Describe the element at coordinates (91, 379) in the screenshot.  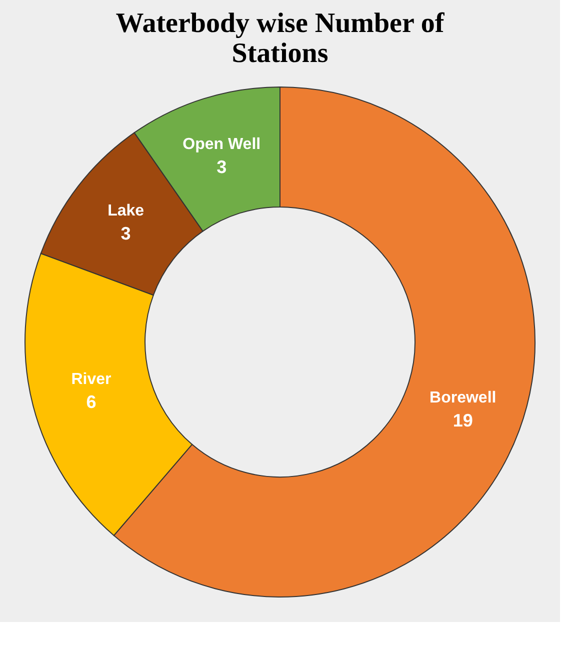
I see `slice-label: River` at that location.